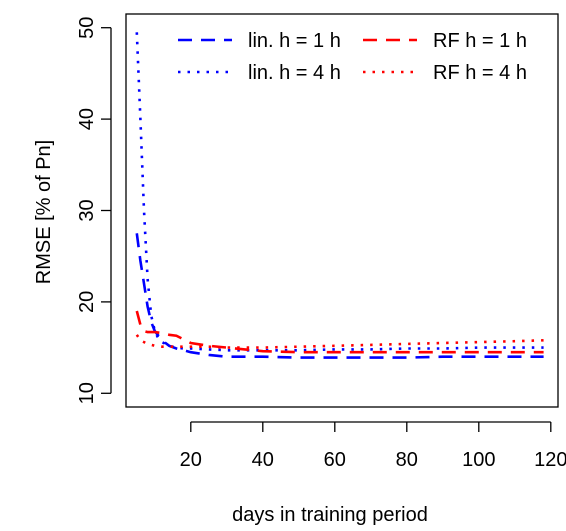 The height and width of the screenshot is (531, 566). I want to click on y-tick-label: 30, so click(87, 210).